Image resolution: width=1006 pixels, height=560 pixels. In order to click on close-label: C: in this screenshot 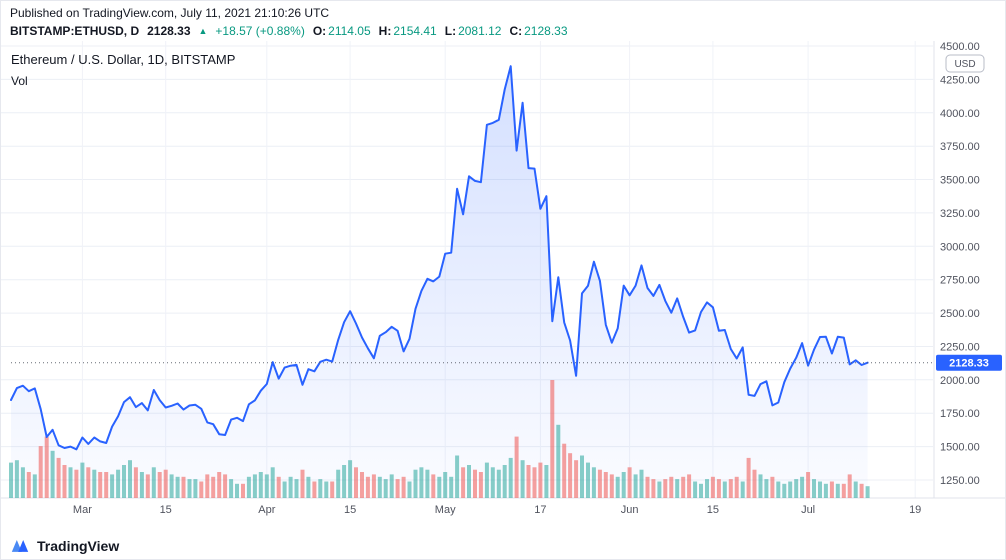, I will do `click(516, 31)`.